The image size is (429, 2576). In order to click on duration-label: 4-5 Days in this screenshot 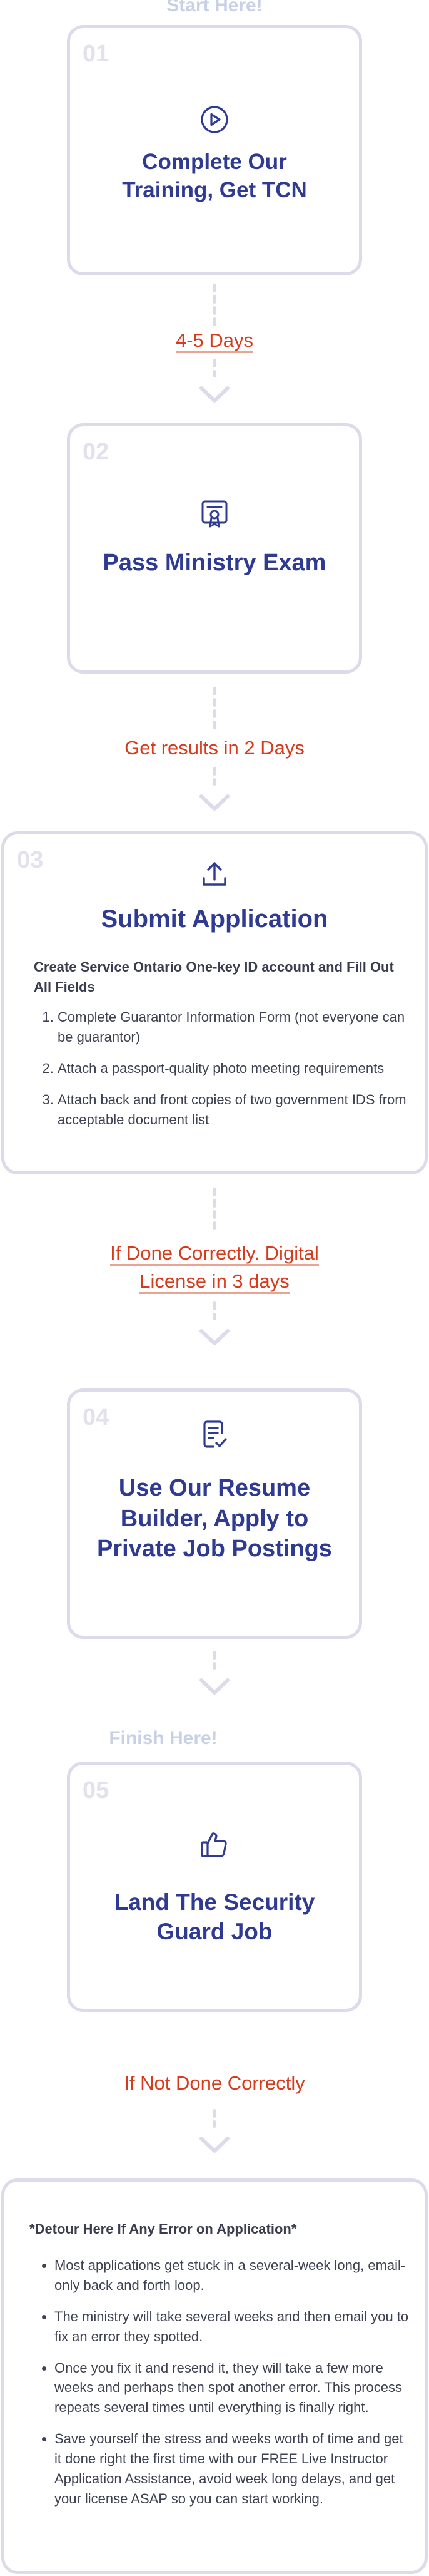, I will do `click(214, 341)`.